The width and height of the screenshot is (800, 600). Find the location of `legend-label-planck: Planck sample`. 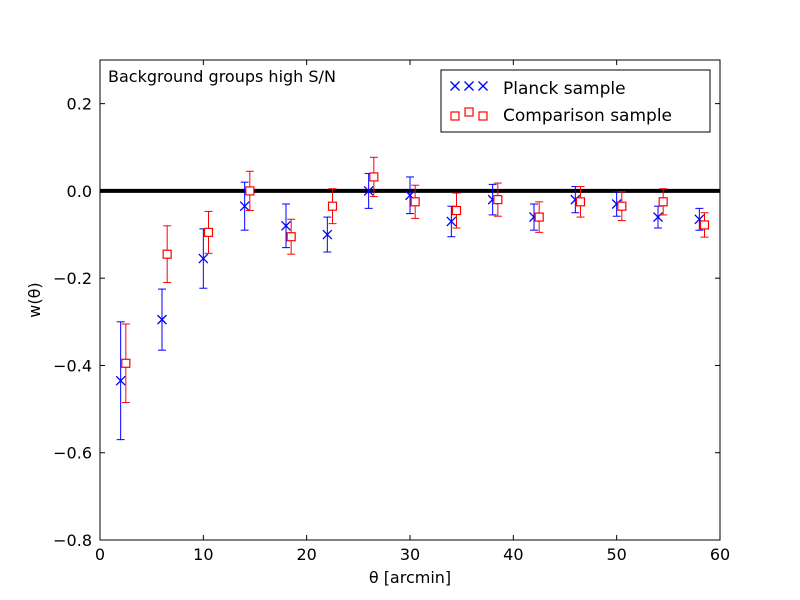

legend-label-planck: Planck sample is located at coordinates (564, 89).